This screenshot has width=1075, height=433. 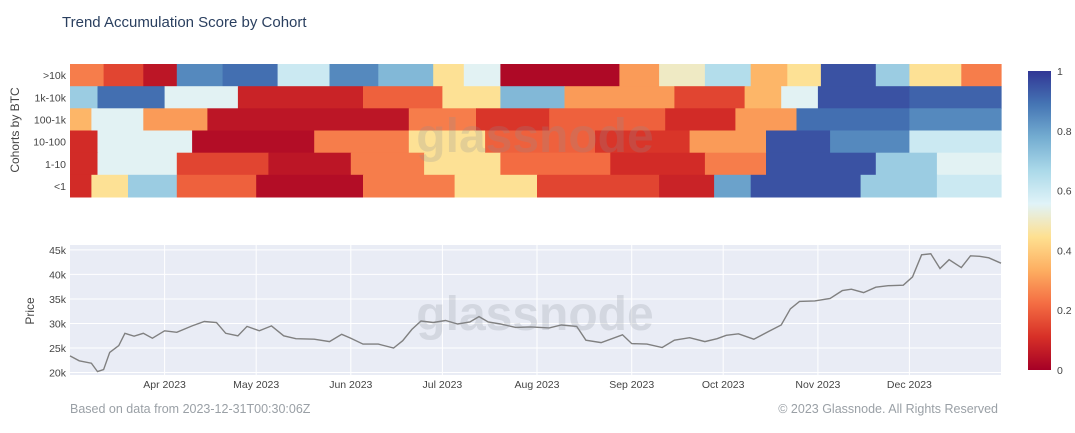 What do you see at coordinates (350, 385) in the screenshot?
I see `x-tick-label: Jun 2023` at bounding box center [350, 385].